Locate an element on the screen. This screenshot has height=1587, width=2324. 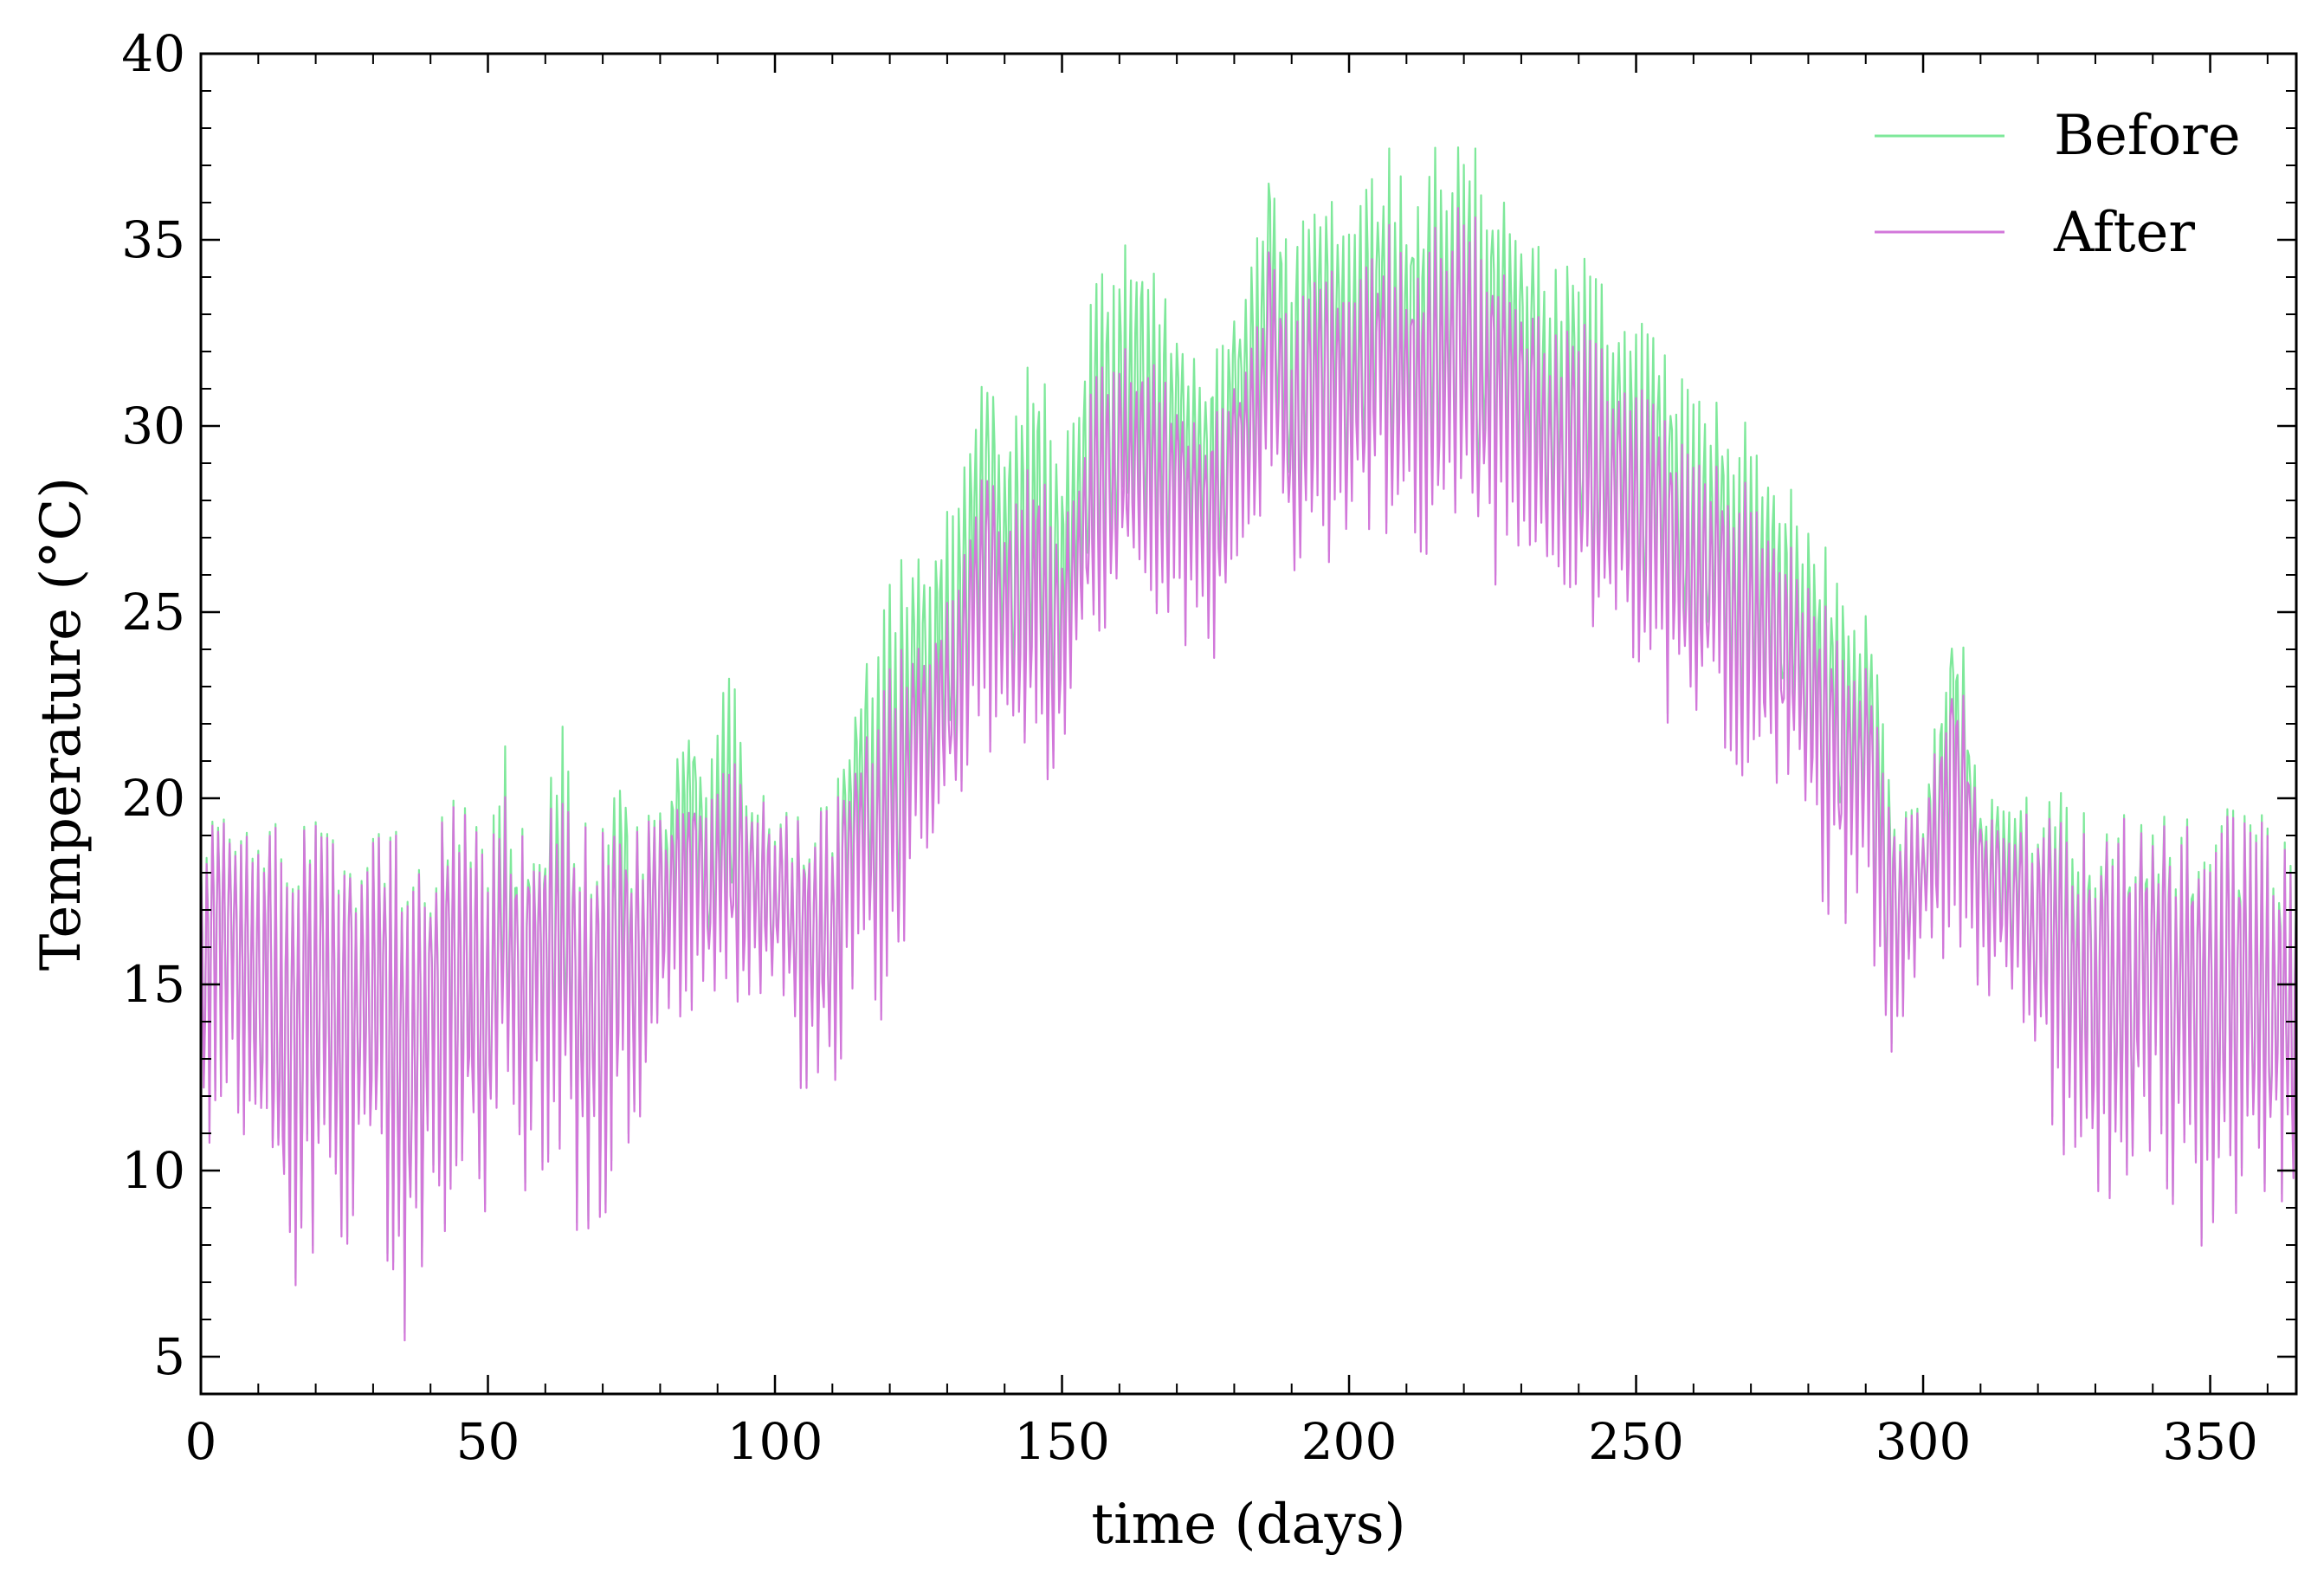
y-tick-label: 40 is located at coordinates (153, 53).